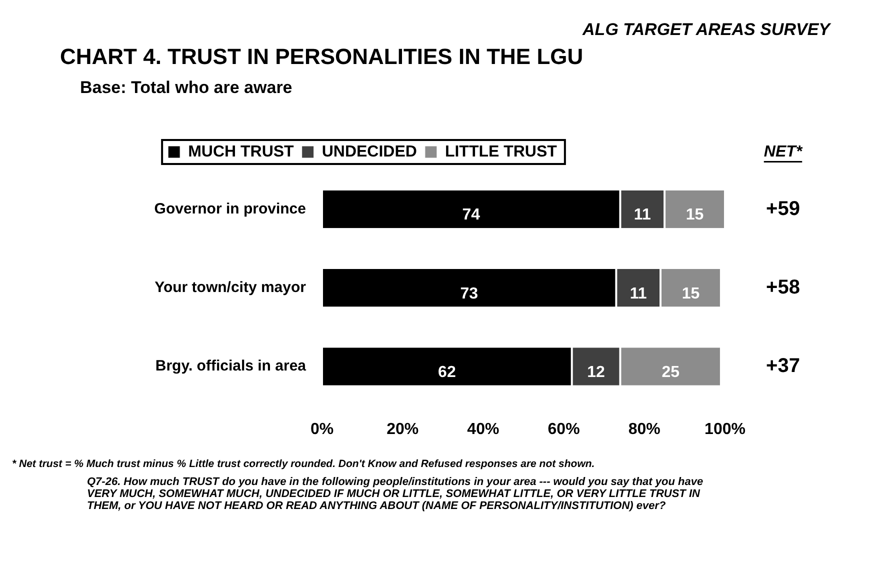  Describe the element at coordinates (471, 215) in the screenshot. I see `data-label: 74` at that location.